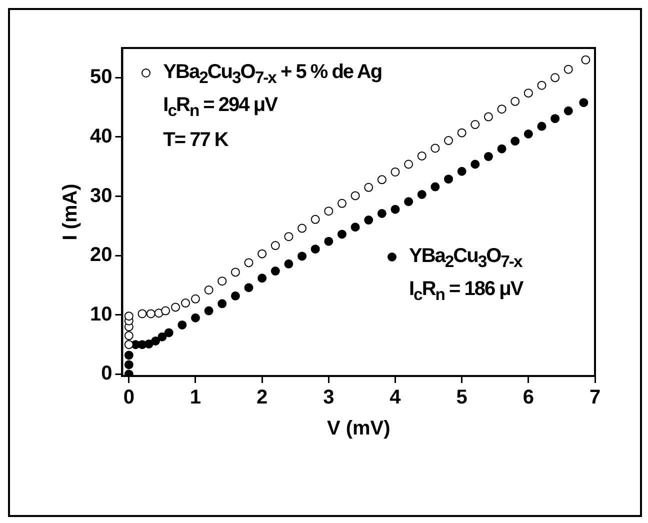  Describe the element at coordinates (220, 108) in the screenshot. I see `annotation: I$_{c}$R$_{n}$ = 294 μV` at that location.